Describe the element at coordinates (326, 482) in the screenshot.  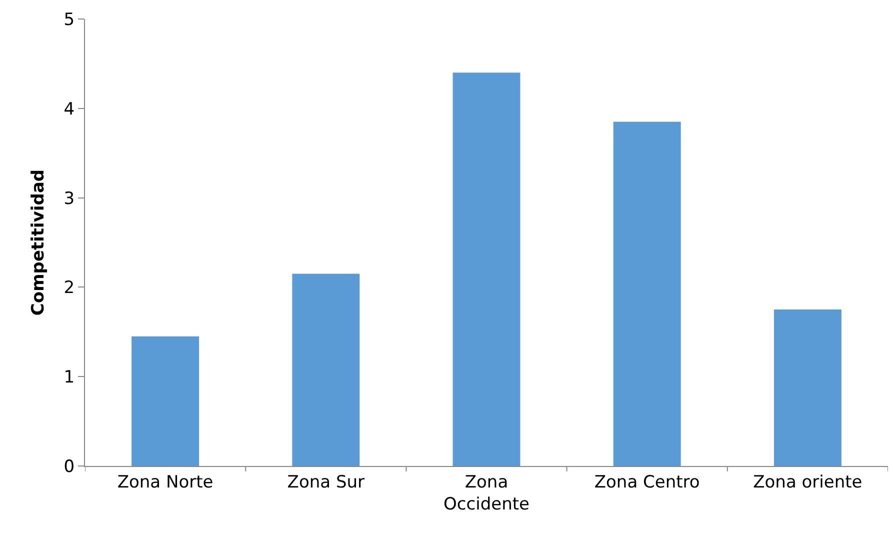
I see `x-tick-label: Zona Sur` at that location.